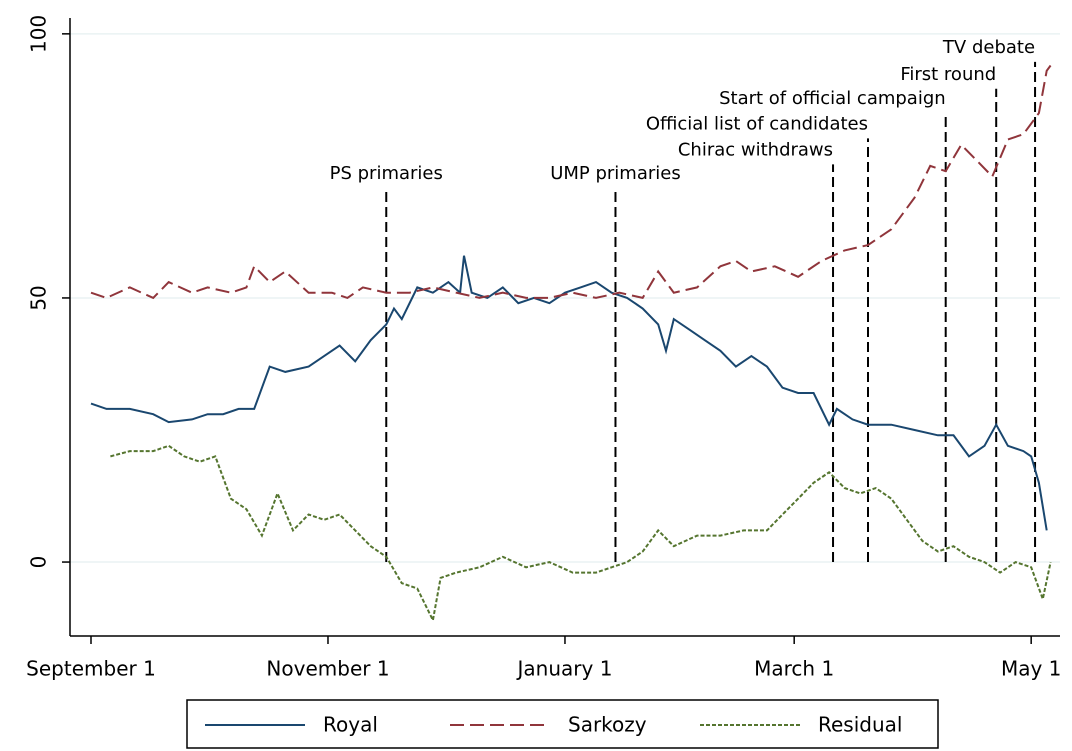  Describe the element at coordinates (607, 725) in the screenshot. I see `legend-label: Sarkozy` at that location.